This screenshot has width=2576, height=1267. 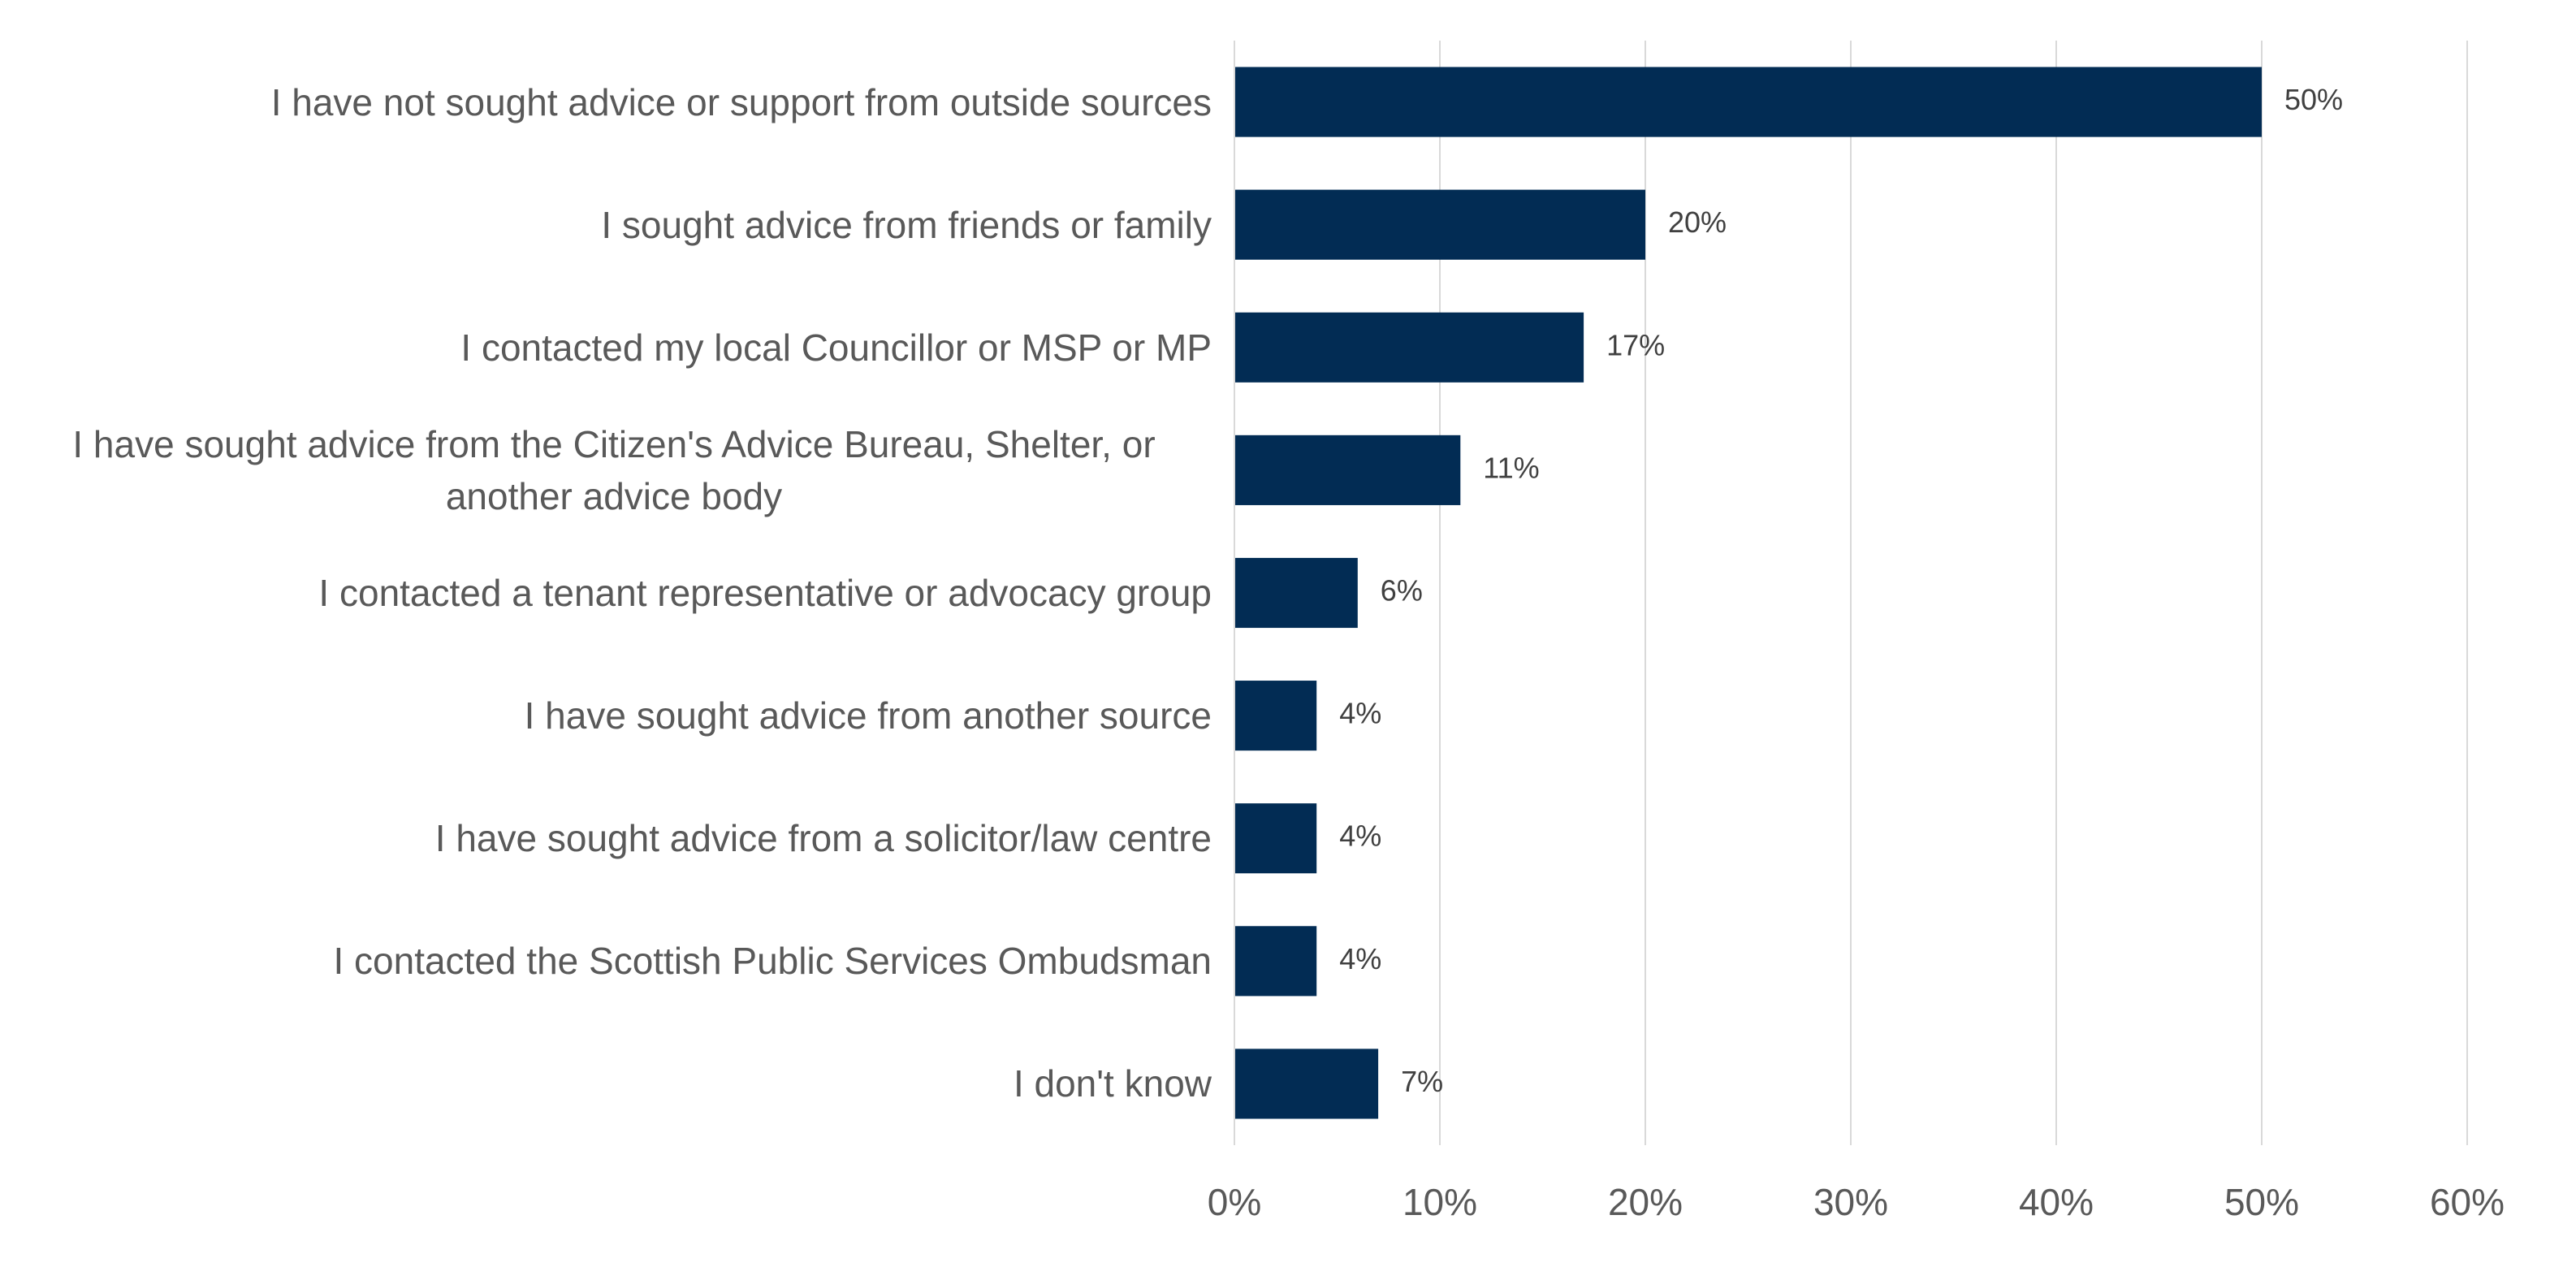 I want to click on value-label: 50%, so click(x=2314, y=99).